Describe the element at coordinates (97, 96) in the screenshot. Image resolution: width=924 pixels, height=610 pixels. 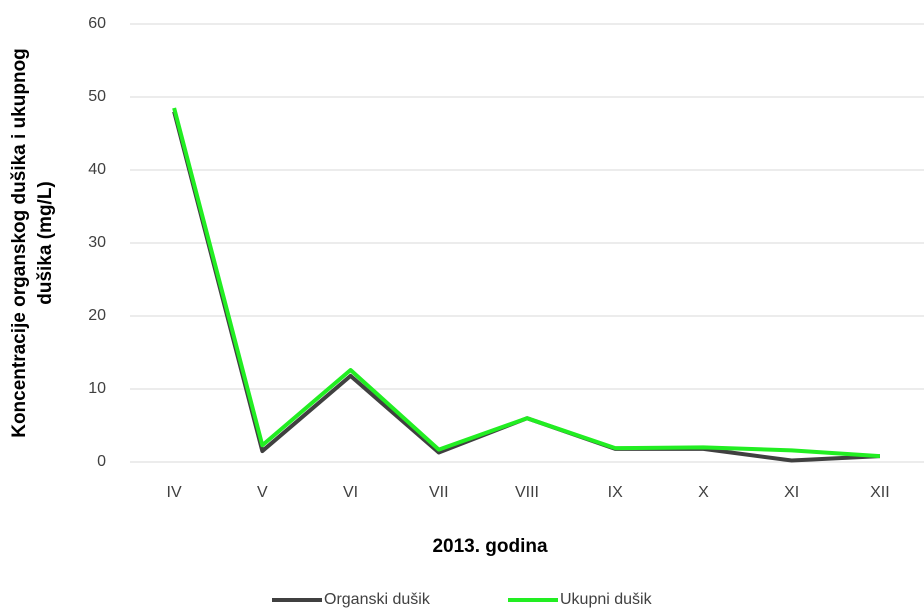
I see `y-tick-label: 50` at that location.